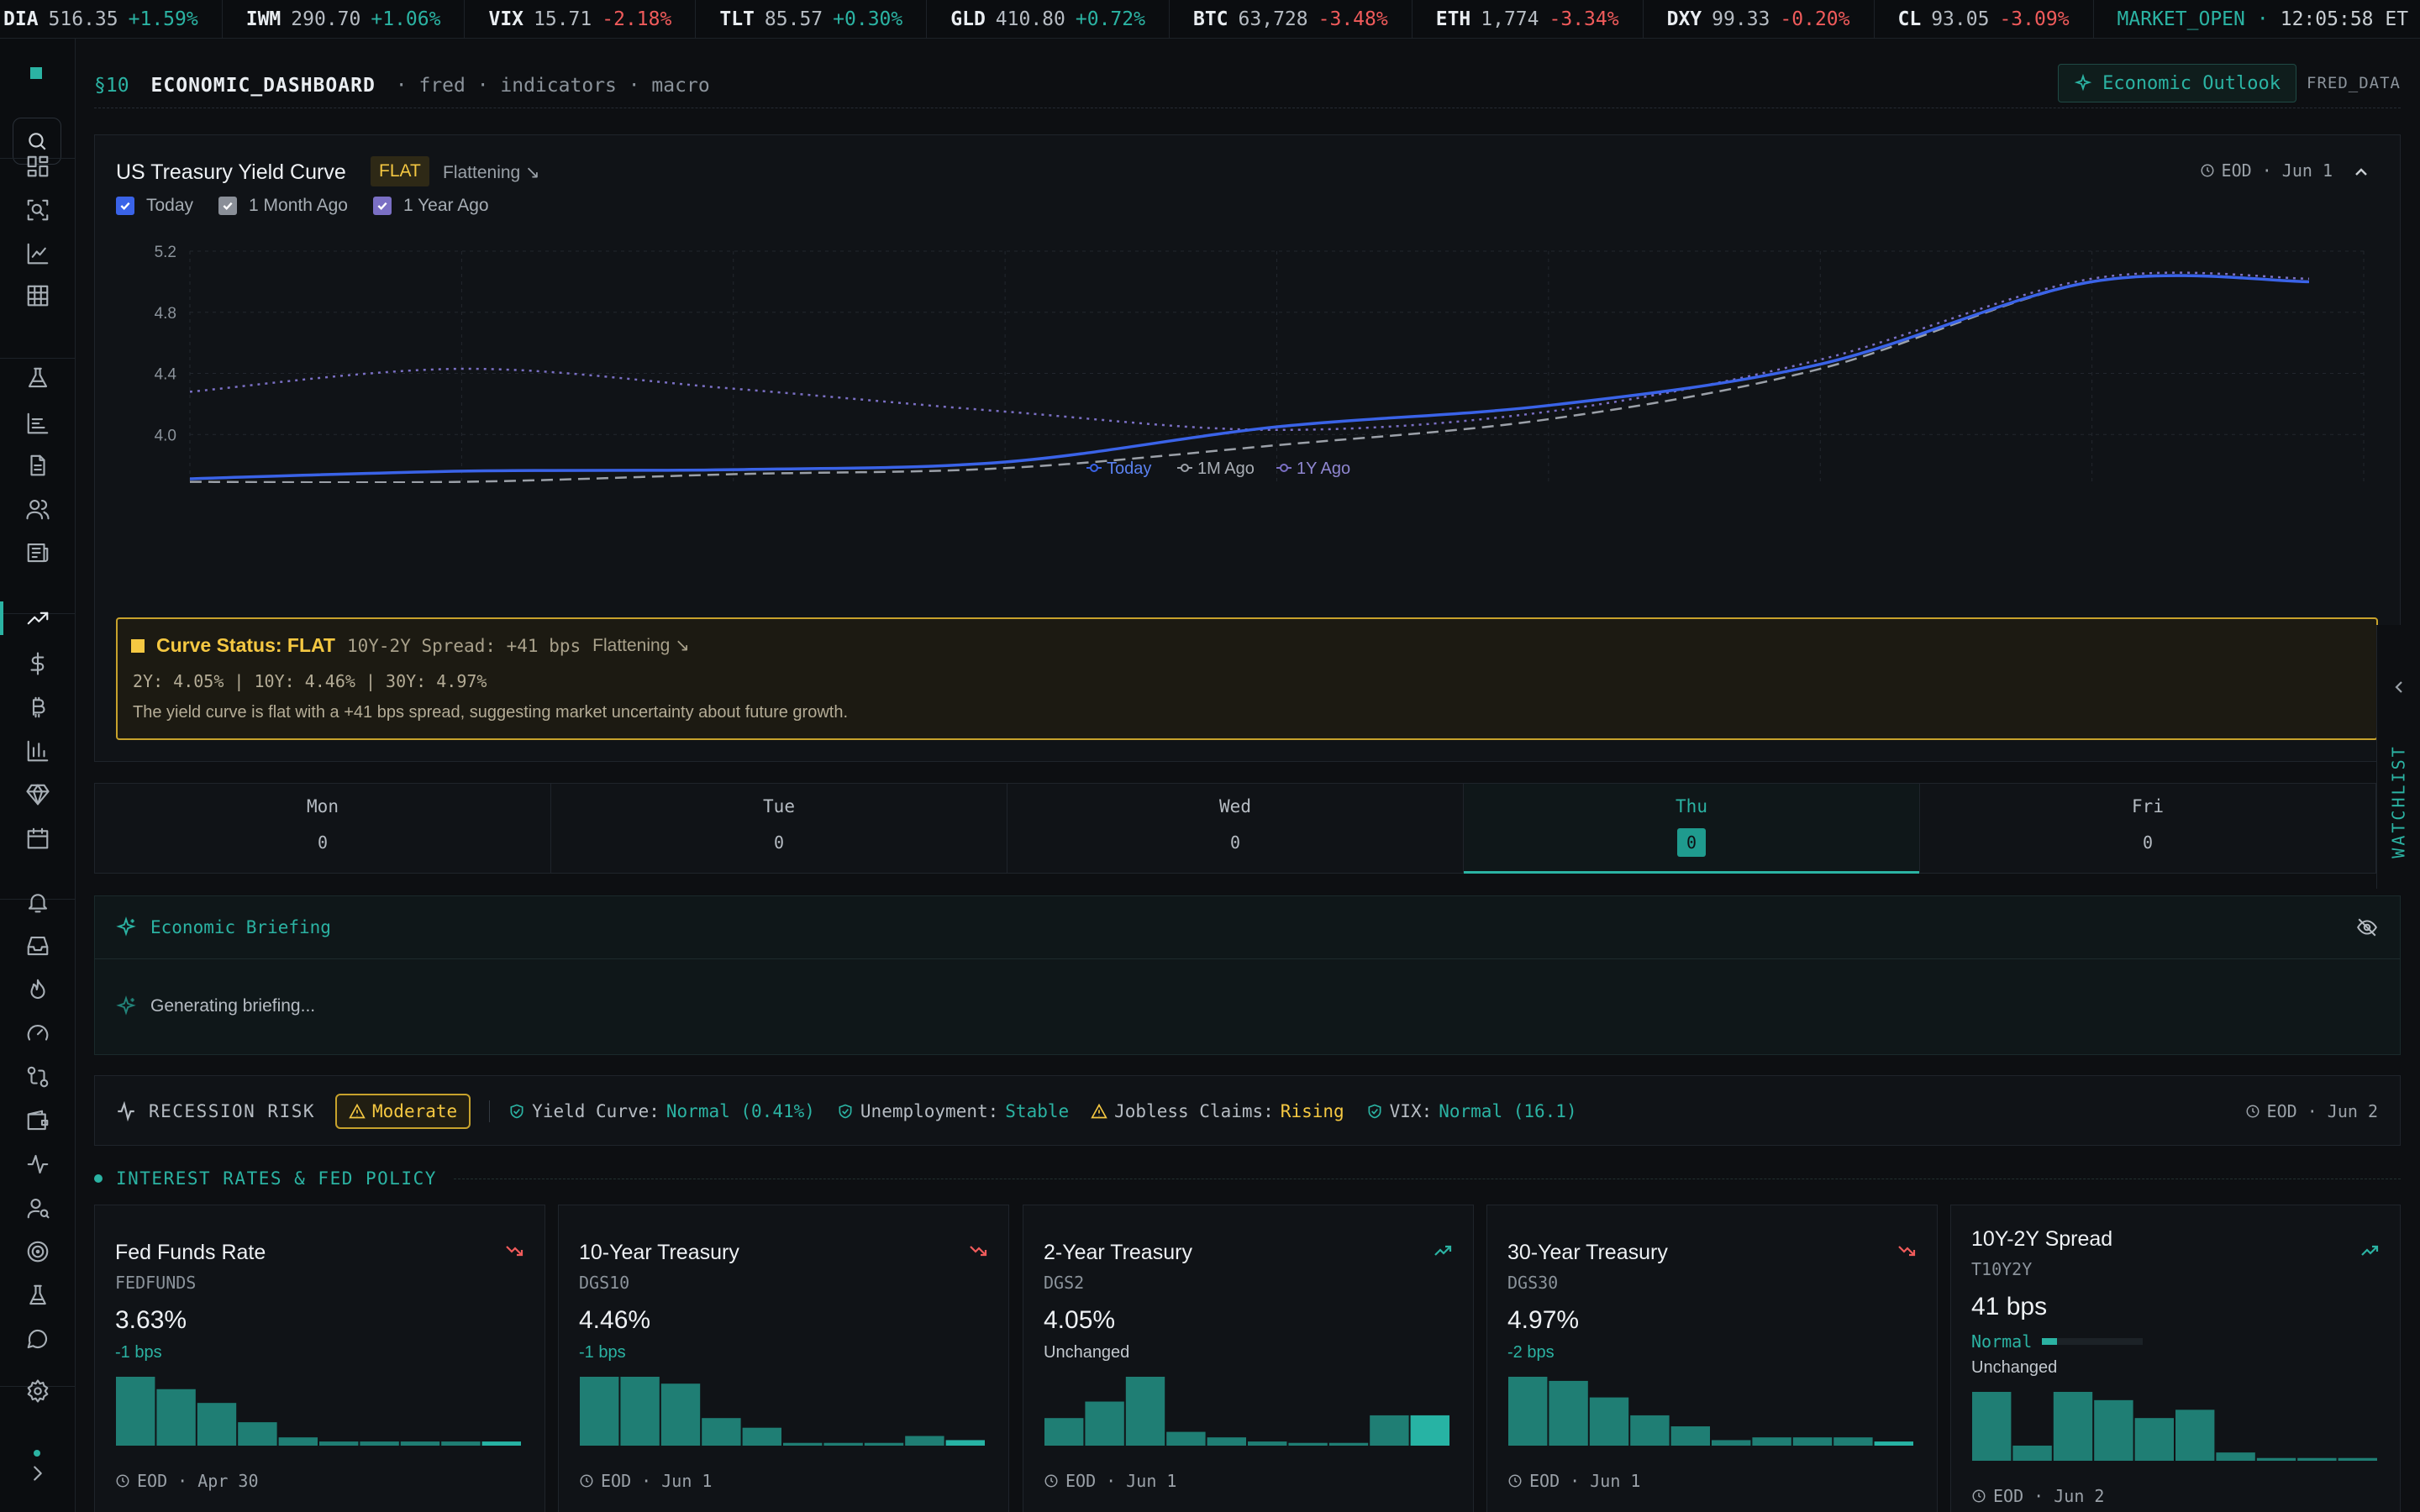 This screenshot has width=2420, height=1512. What do you see at coordinates (323, 828) in the screenshot?
I see `day-mon: Mon 0` at bounding box center [323, 828].